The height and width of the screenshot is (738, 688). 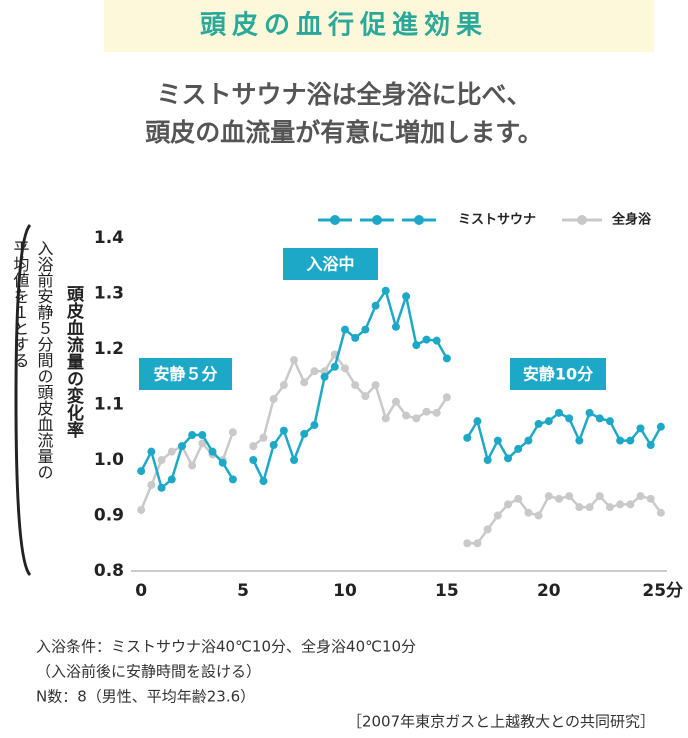 I want to click on annotation: 安静５分, so click(x=185, y=374).